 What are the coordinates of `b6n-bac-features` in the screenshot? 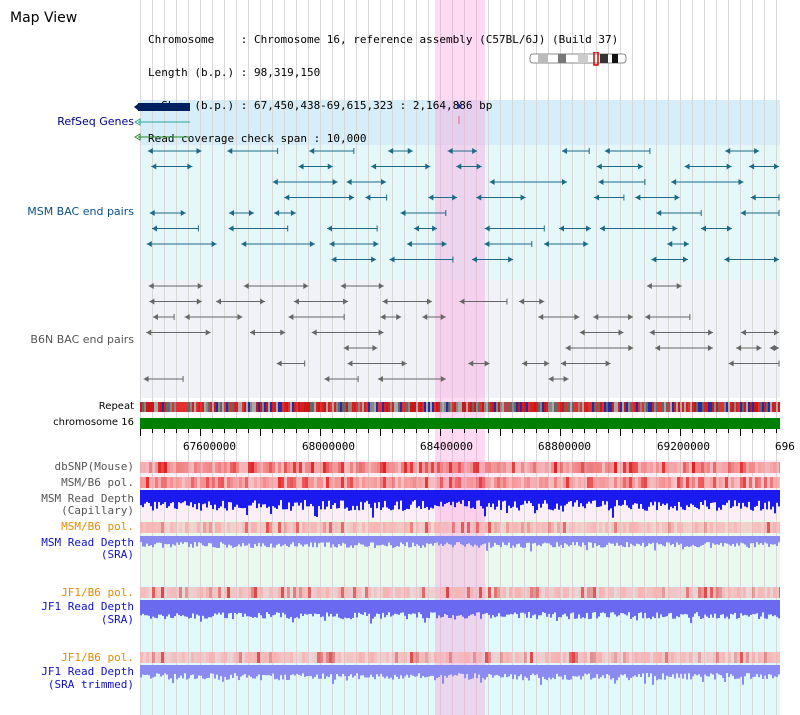 It's located at (460, 339).